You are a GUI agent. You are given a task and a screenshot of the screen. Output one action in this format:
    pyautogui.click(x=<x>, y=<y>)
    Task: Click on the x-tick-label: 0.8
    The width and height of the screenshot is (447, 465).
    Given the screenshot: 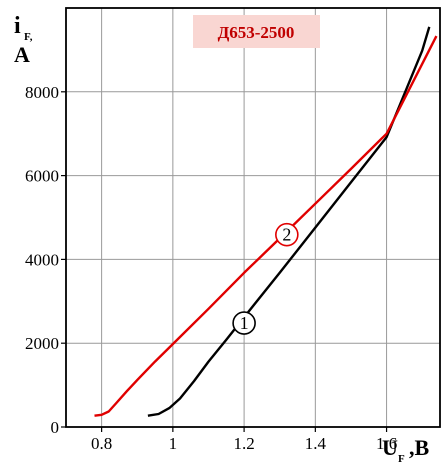 What is the action you would take?
    pyautogui.click(x=101, y=443)
    